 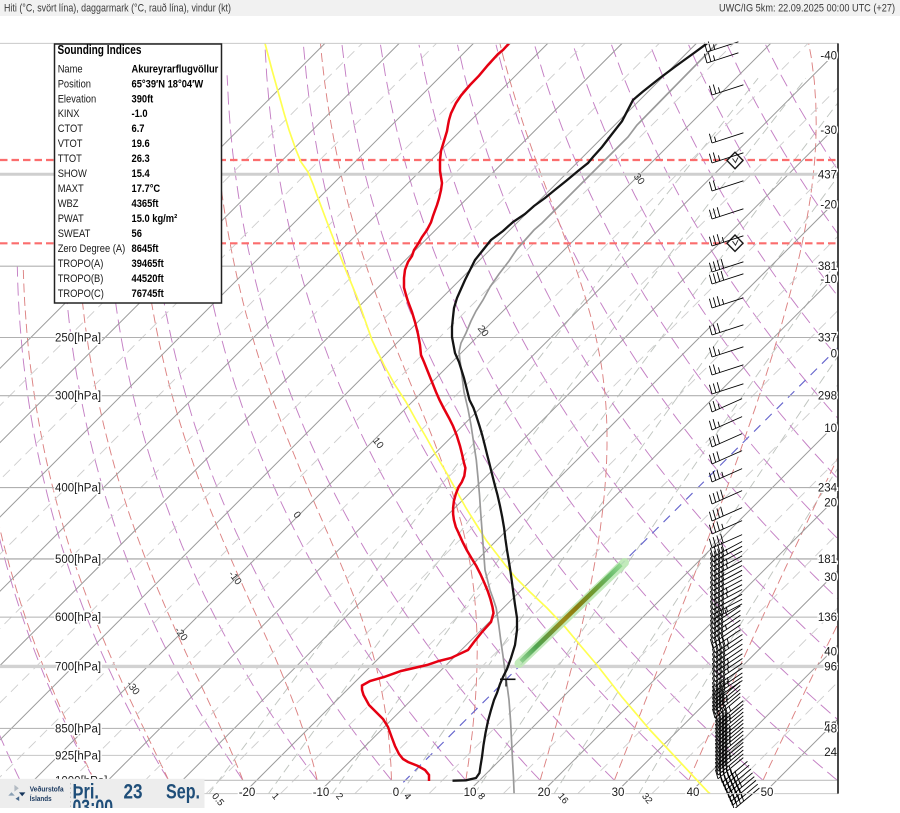 What do you see at coordinates (47, 788) in the screenshot?
I see `svg-text: Veðurstofa` at bounding box center [47, 788].